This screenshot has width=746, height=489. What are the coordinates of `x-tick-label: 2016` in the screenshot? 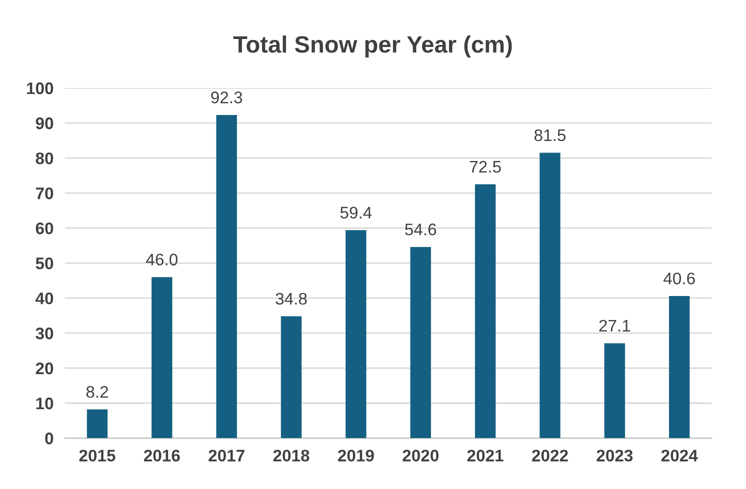 It's located at (162, 456).